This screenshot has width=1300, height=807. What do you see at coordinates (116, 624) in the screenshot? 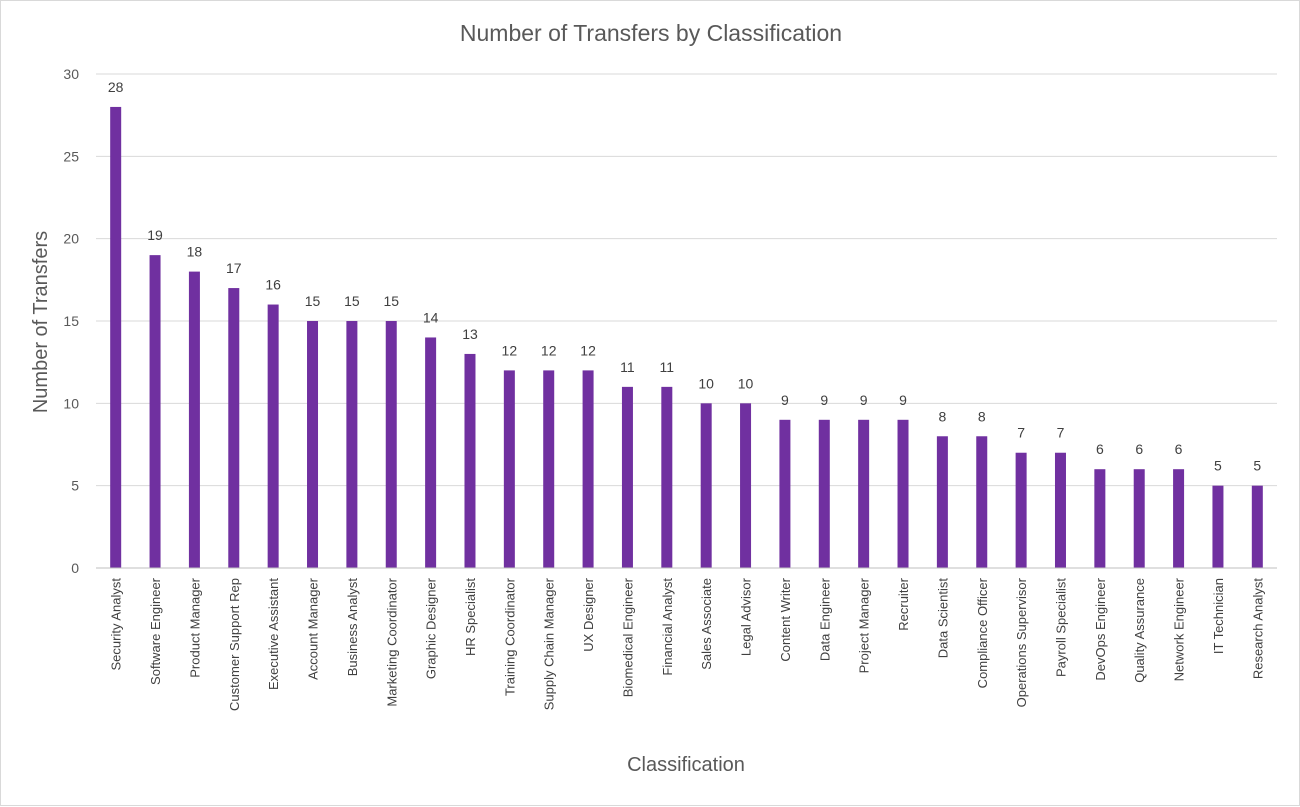
I see `category-label: Security Analyst` at bounding box center [116, 624].